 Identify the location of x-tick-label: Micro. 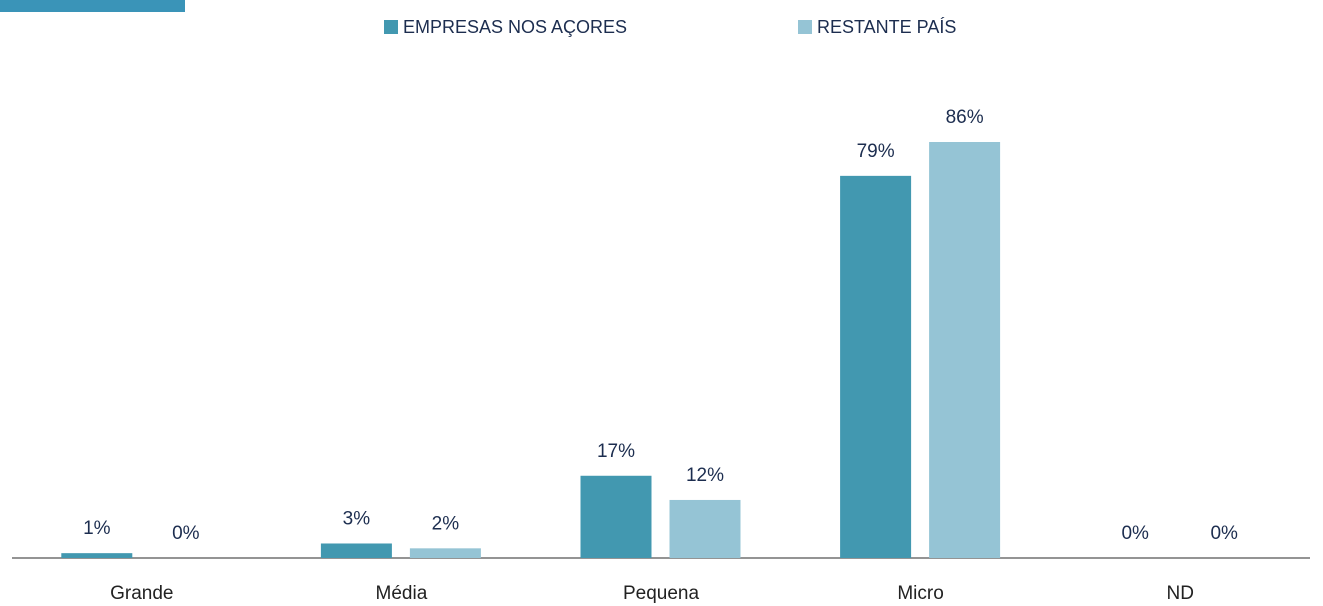
(920, 593).